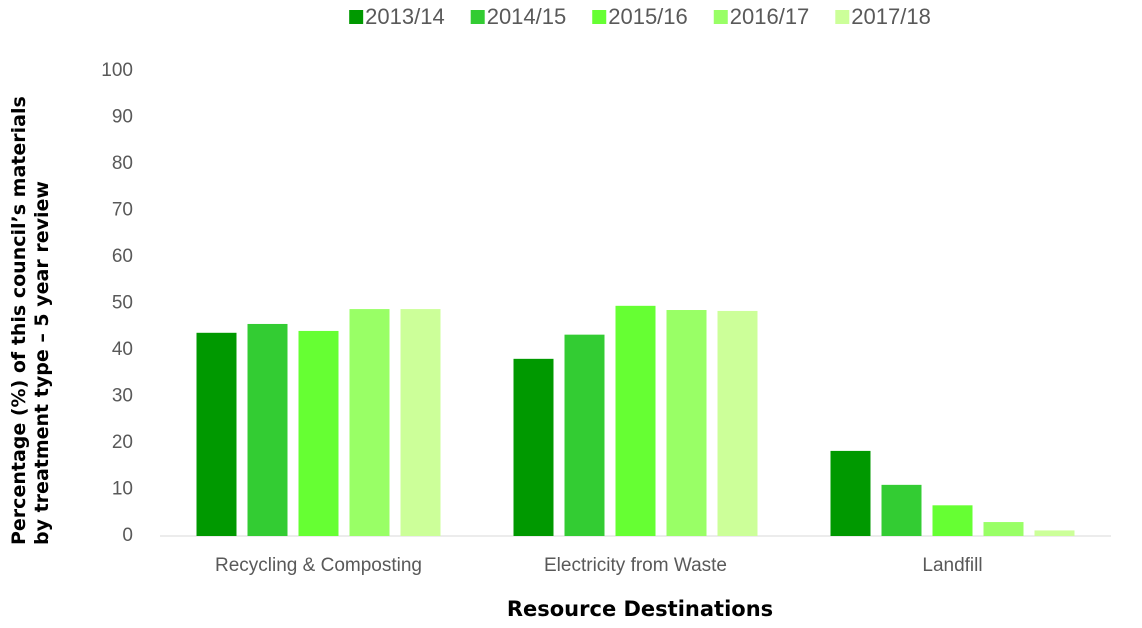 This screenshot has height=628, width=1142. Describe the element at coordinates (117, 70) in the screenshot. I see `y-tick-label: 100` at that location.